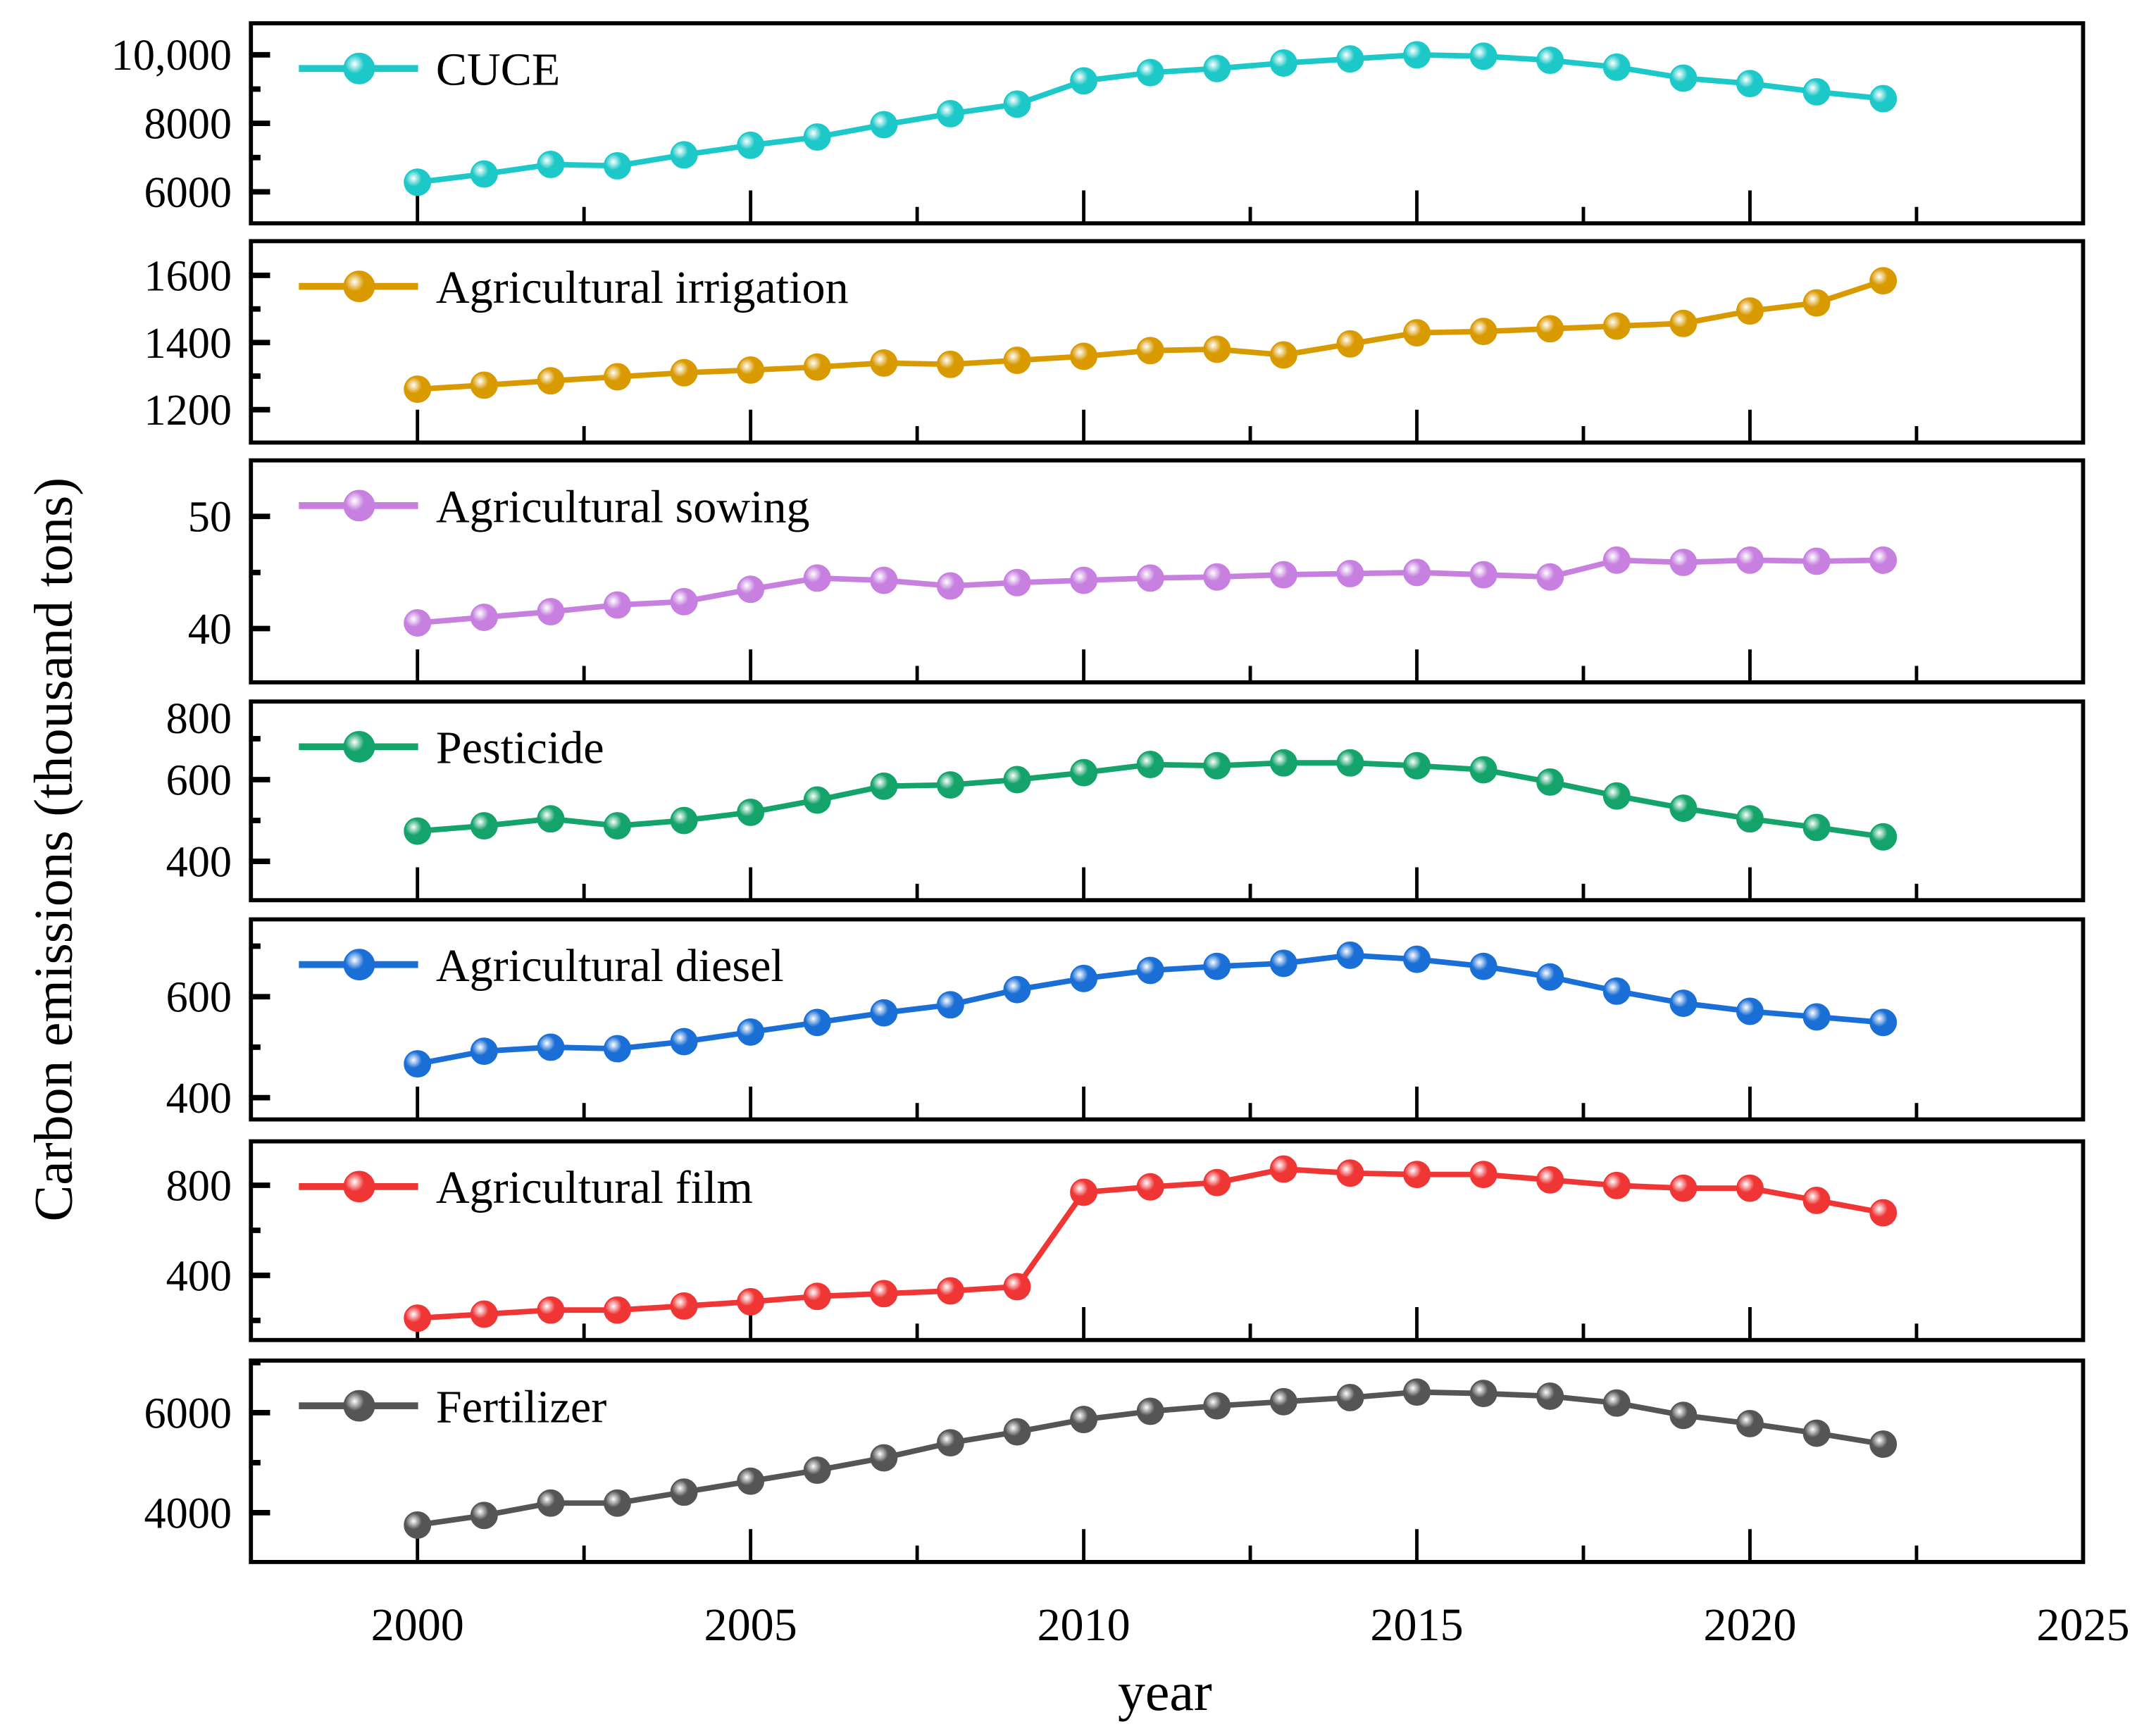 Image resolution: width=2149 pixels, height=1736 pixels. What do you see at coordinates (623, 507) in the screenshot?
I see `legend-label: Agricultural sowing` at bounding box center [623, 507].